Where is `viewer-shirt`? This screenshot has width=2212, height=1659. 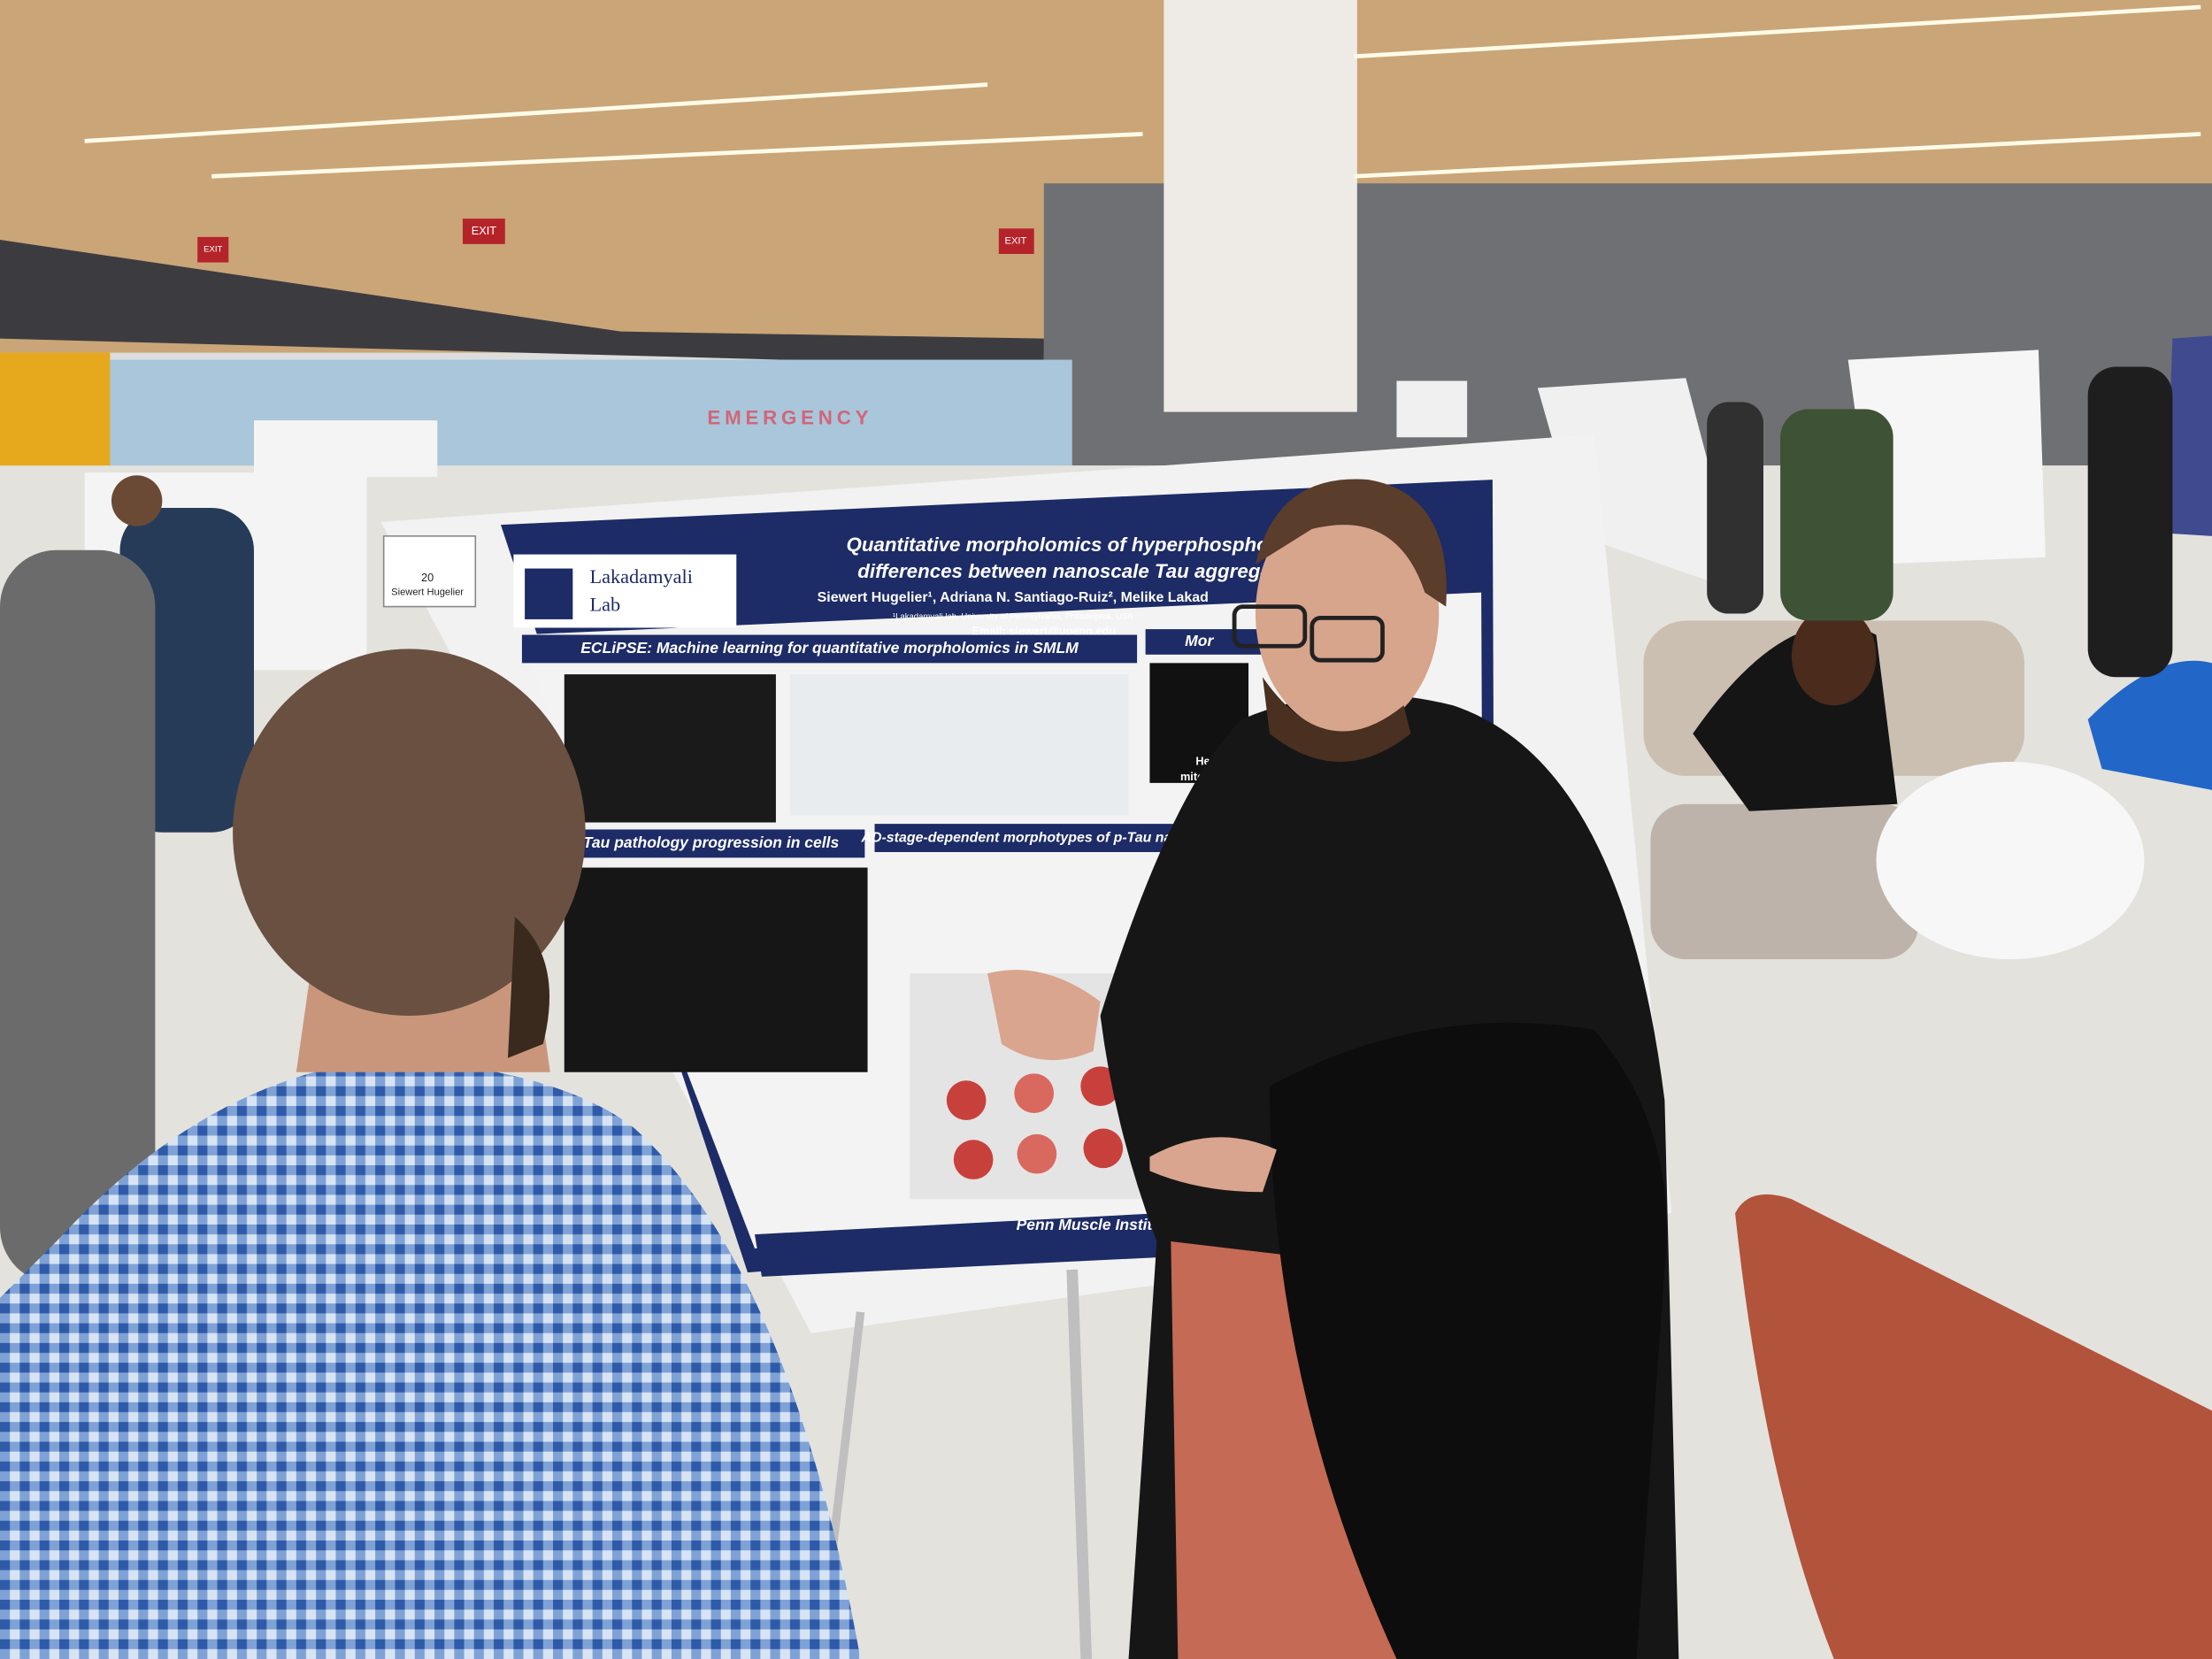 viewer-shirt is located at coordinates (431, 1358).